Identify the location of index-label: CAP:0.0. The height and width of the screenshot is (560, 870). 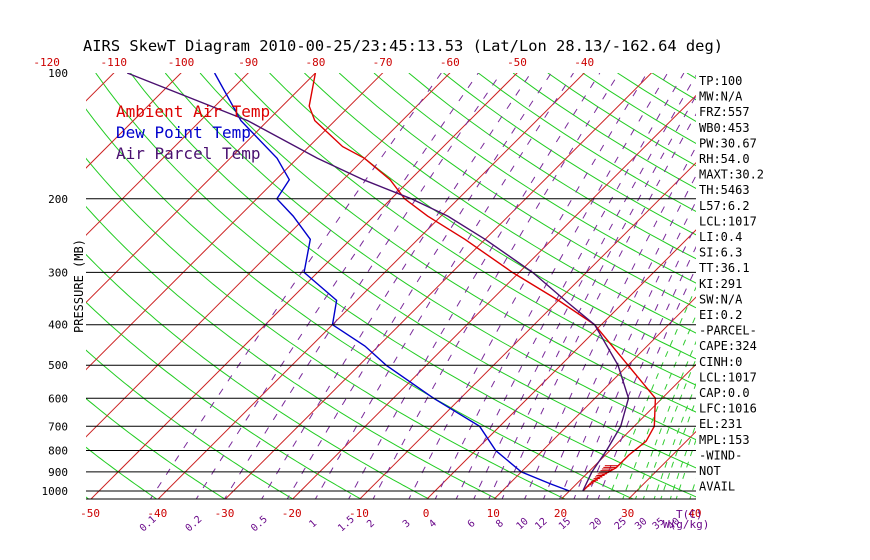
(724, 393).